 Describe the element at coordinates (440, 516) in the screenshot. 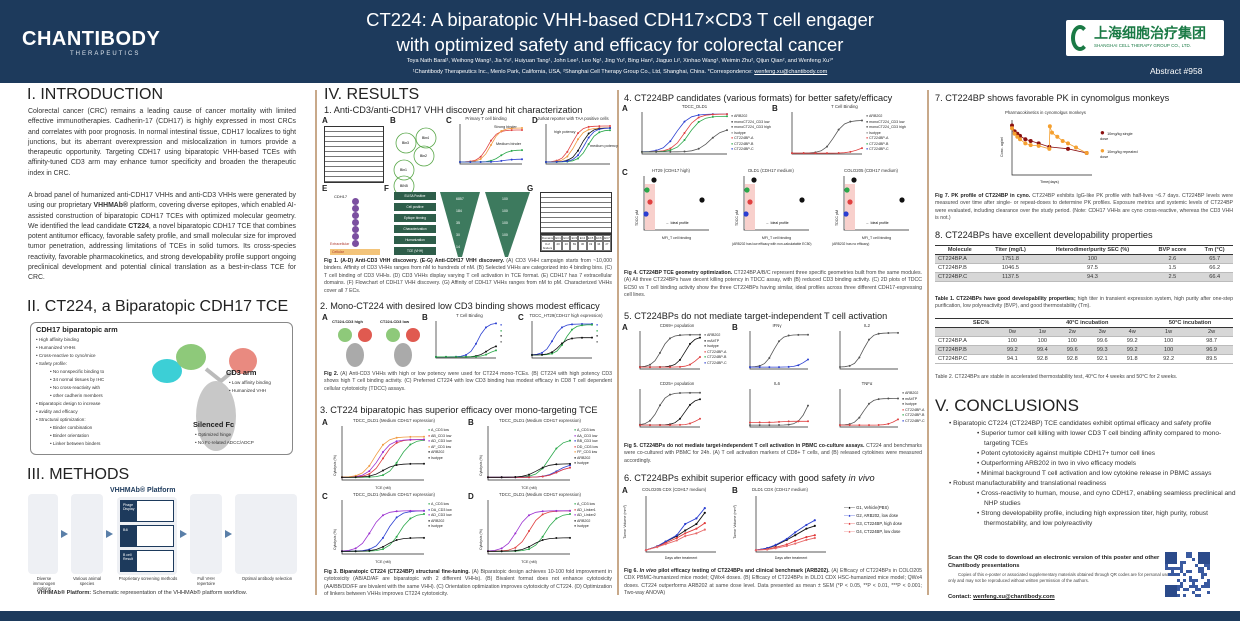

I see `legend-item: ● AD_CD3 low` at that location.